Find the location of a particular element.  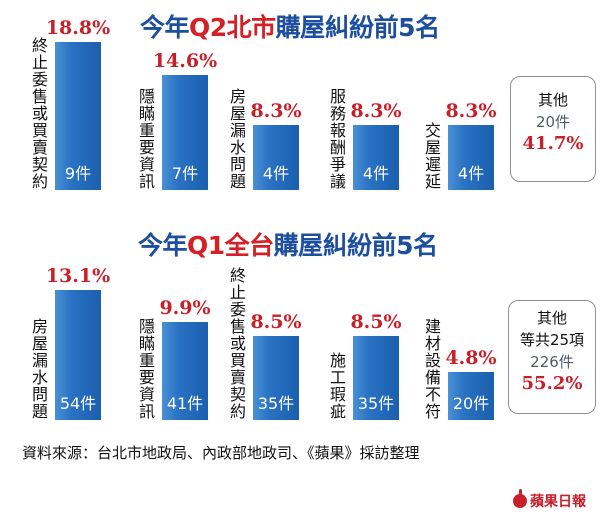

bar-1: 9件 is located at coordinates (78, 116).